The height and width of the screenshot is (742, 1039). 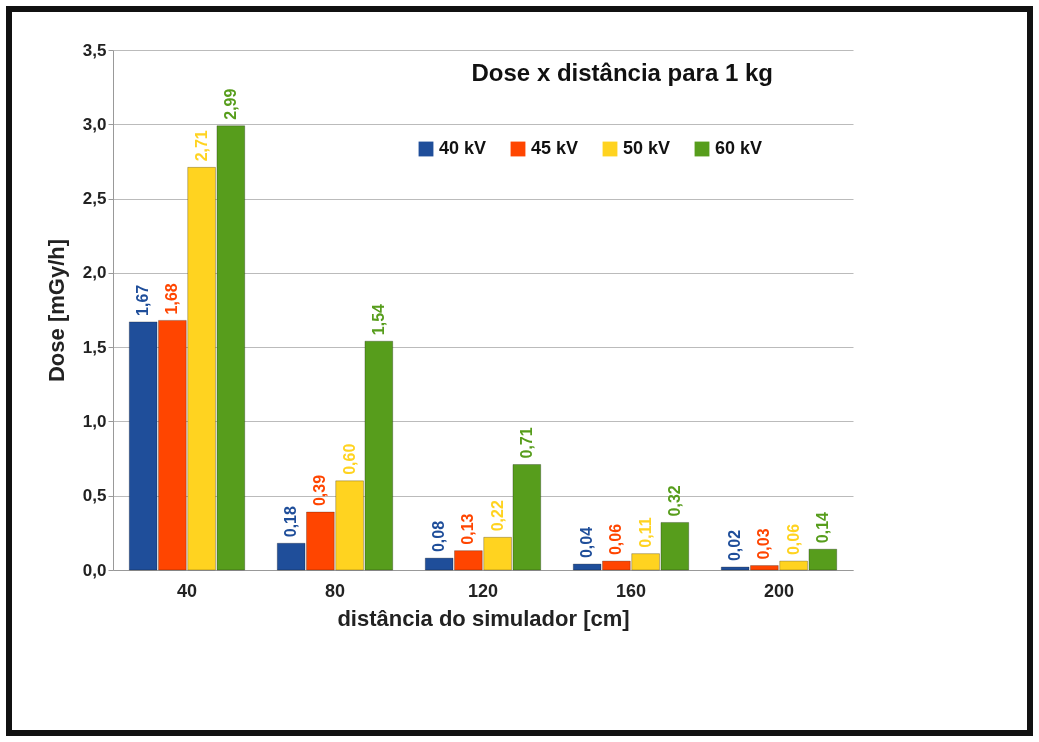 What do you see at coordinates (349, 459) in the screenshot?
I see `data-label: 0,60` at bounding box center [349, 459].